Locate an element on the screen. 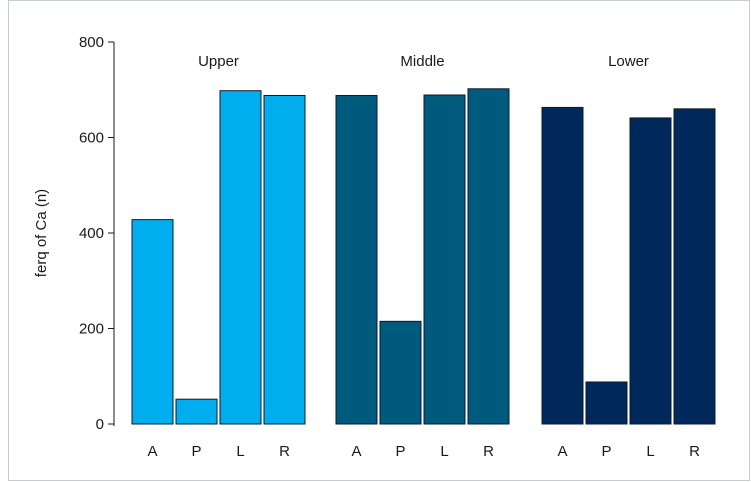 This screenshot has width=751, height=482. bar-lower-p is located at coordinates (606, 403).